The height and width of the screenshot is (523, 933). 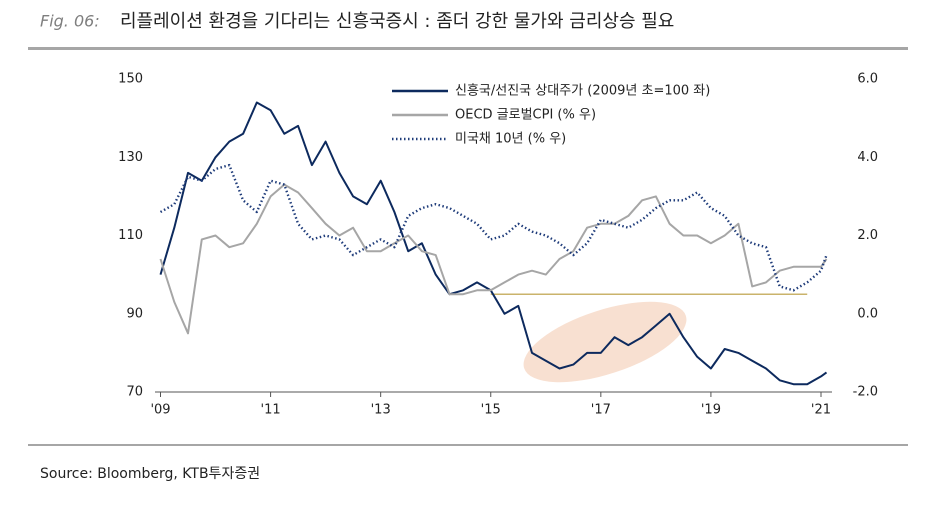 What do you see at coordinates (130, 157) in the screenshot?
I see `y-tick-label: 130` at bounding box center [130, 157].